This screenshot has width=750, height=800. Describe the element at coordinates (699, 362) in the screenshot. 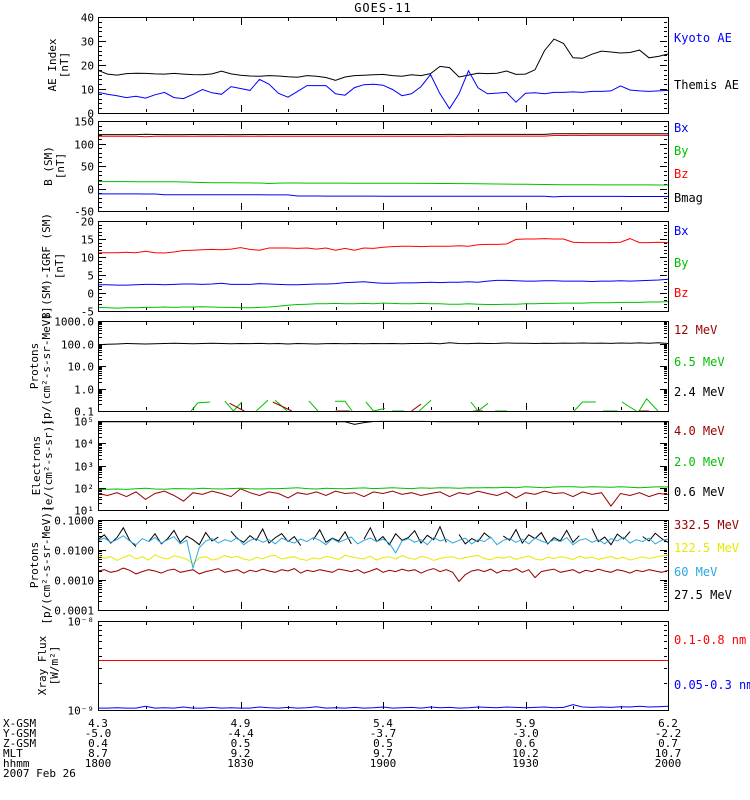

I see `legend-6.5-mev: 6.5 MeV` at that location.